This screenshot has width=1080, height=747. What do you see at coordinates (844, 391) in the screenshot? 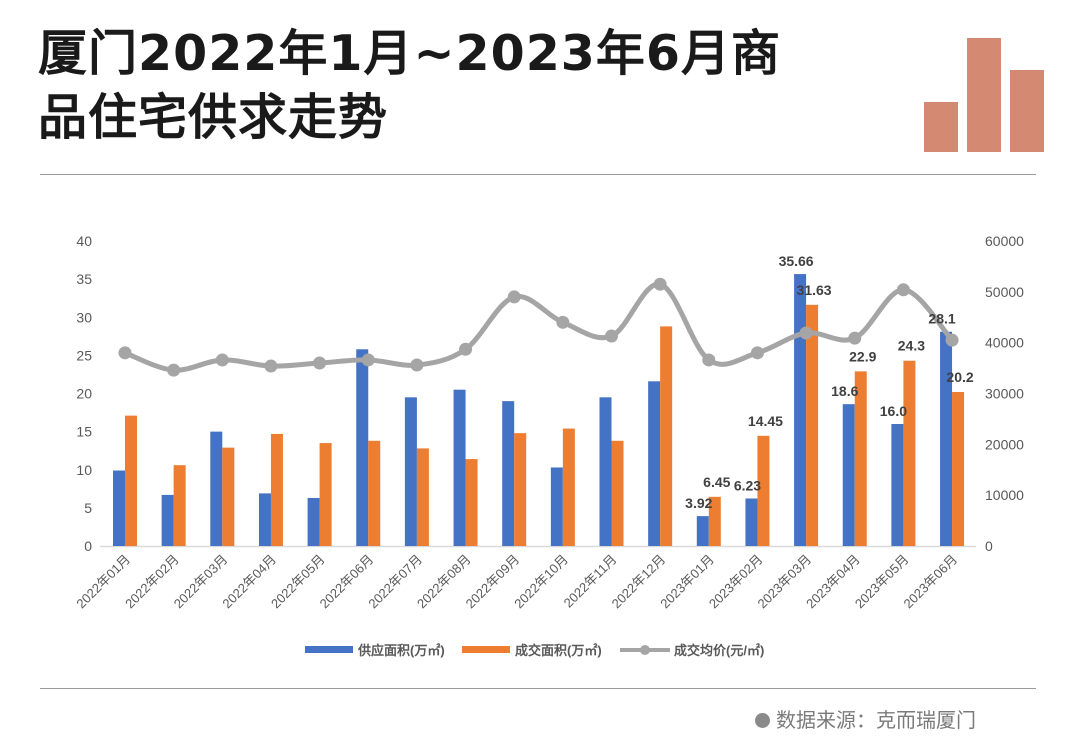
I see `supply-data-label: 18.6` at bounding box center [844, 391].